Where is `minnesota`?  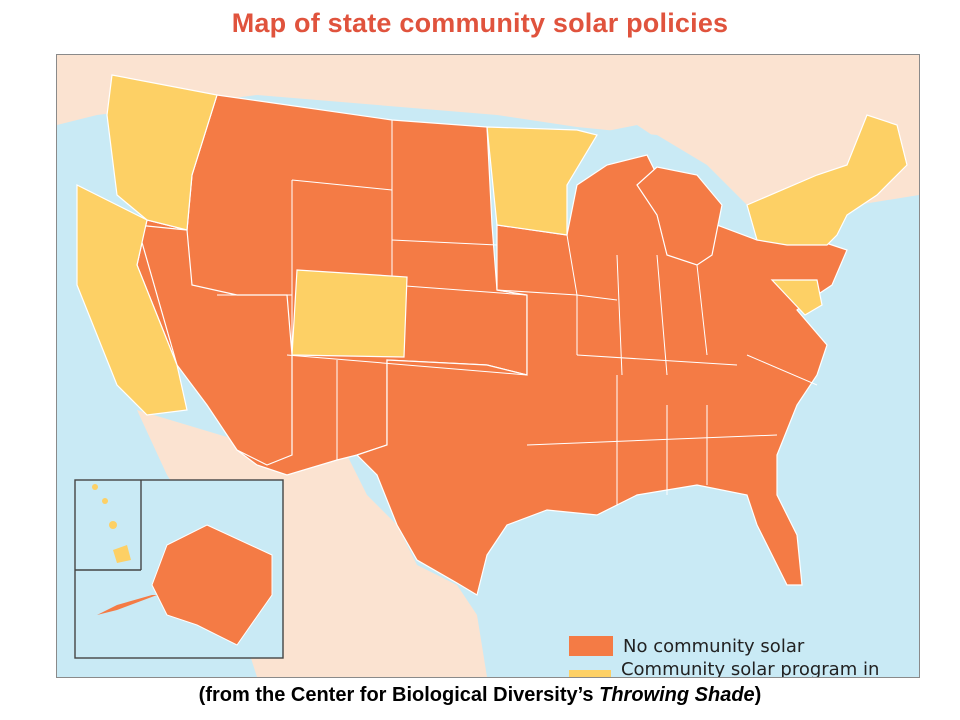 minnesota is located at coordinates (542, 181).